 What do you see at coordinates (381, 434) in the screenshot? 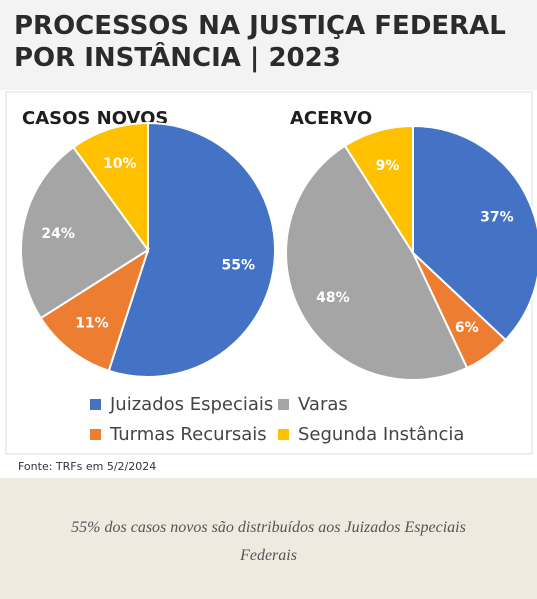
I see `legend-label: Segunda Instância` at bounding box center [381, 434].